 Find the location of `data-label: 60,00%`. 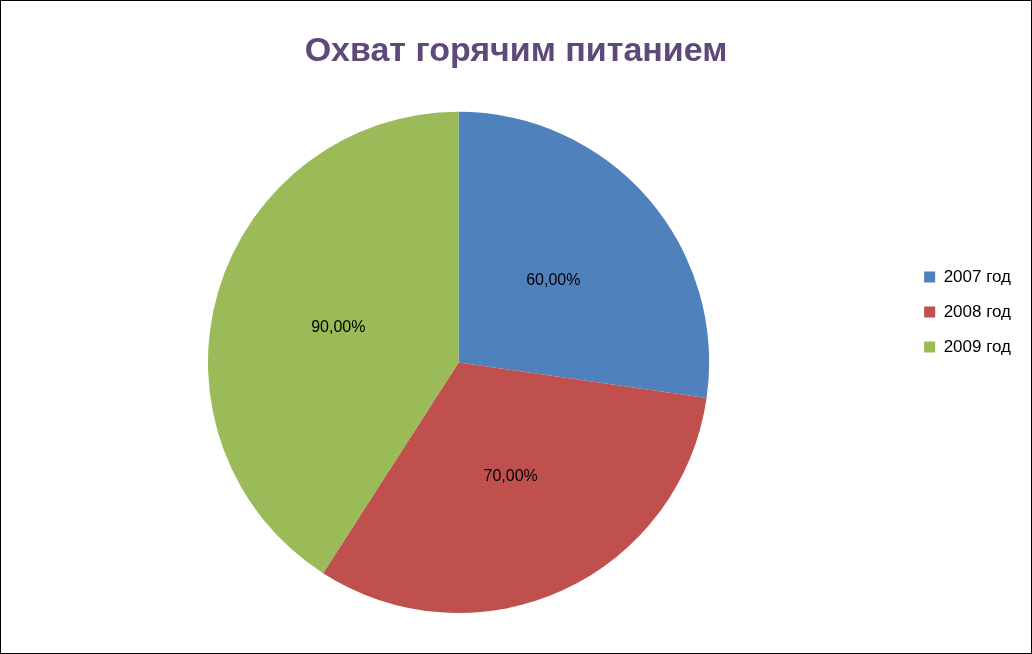

data-label: 60,00% is located at coordinates (553, 279).